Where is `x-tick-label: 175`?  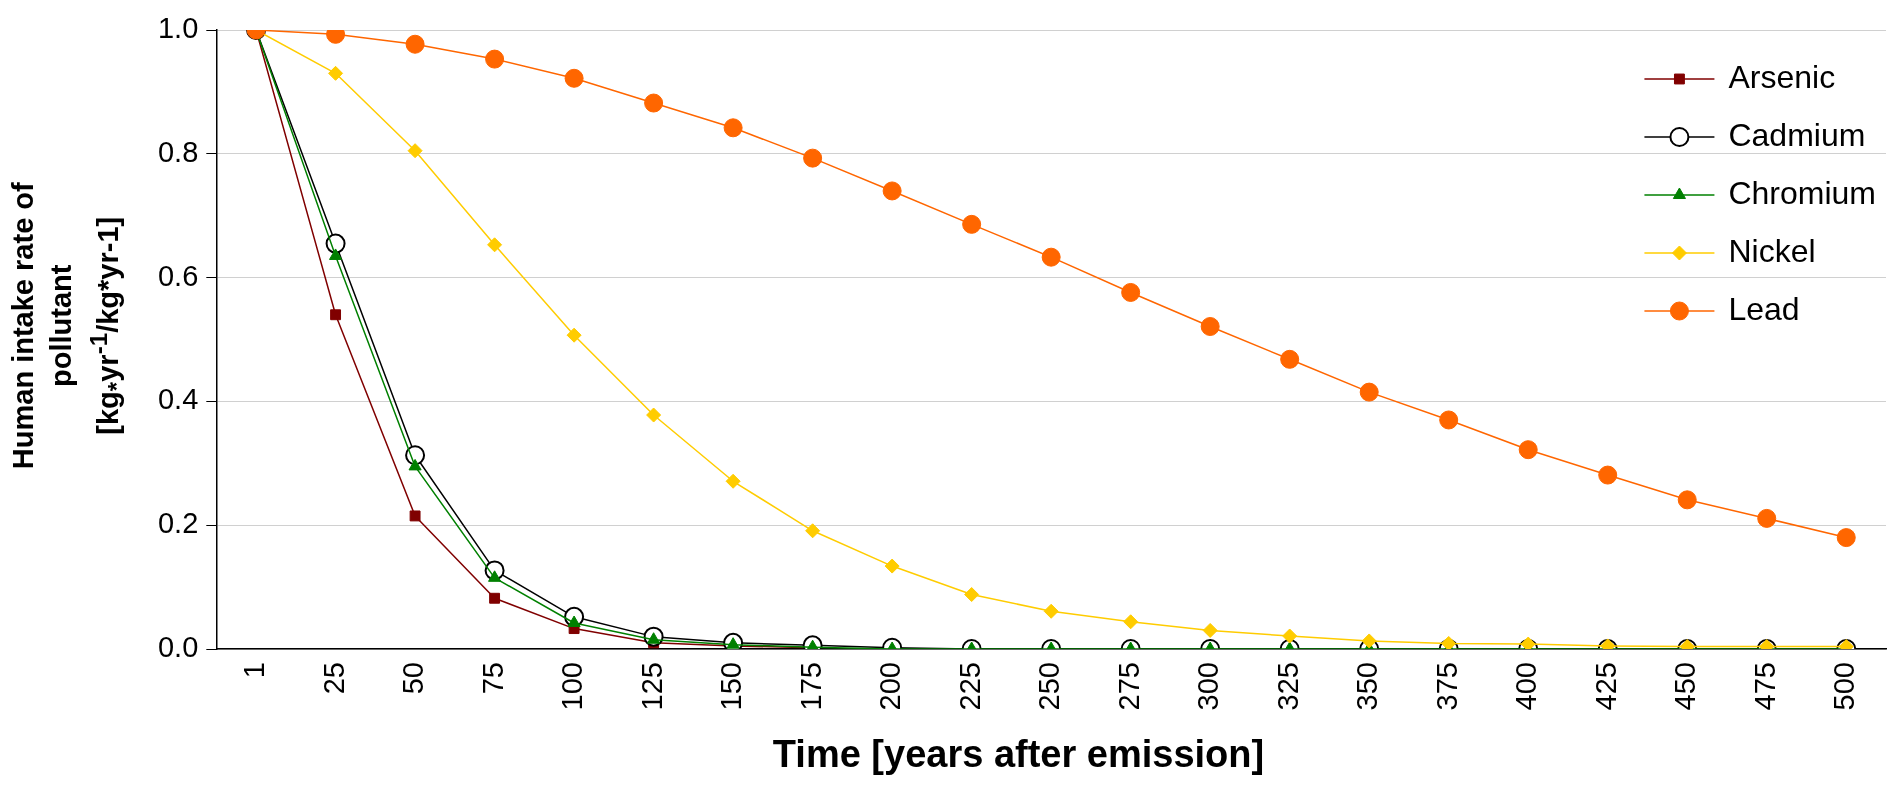 x-tick-label: 175 is located at coordinates (810, 686).